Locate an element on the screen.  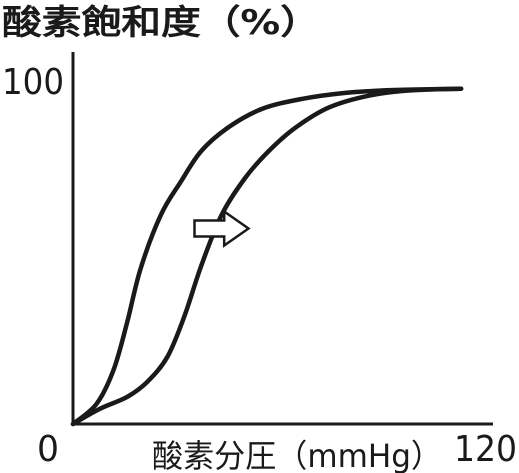
x-tick-label-120: 120 is located at coordinates (485, 449).